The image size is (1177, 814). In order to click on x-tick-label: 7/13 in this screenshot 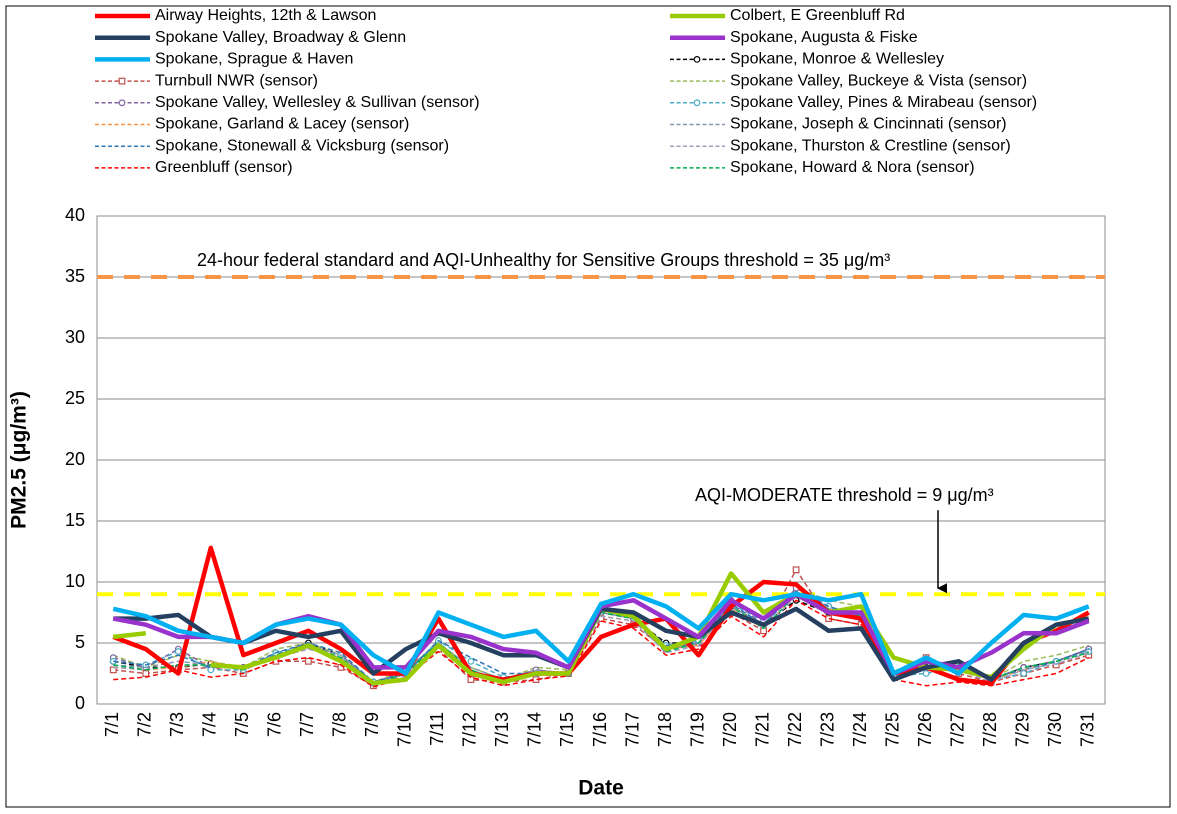, I will do `click(502, 729)`.